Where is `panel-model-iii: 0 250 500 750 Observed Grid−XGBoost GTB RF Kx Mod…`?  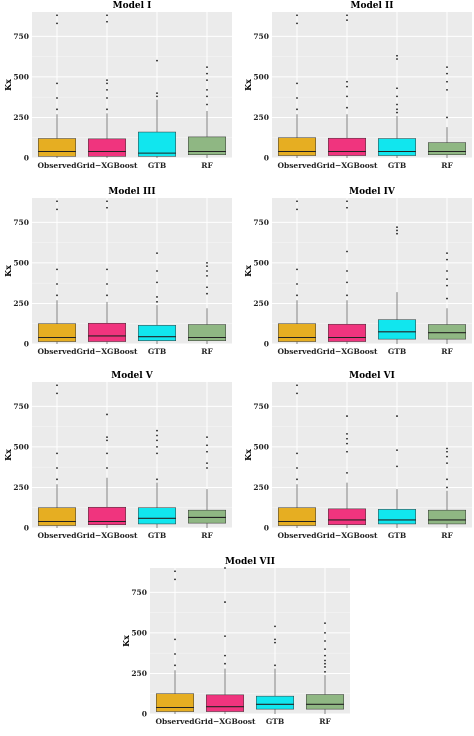 panel-model-iii: 0 250 500 750 Observed Grid−XGBoost GTB RF Kx Mod… is located at coordinates (118, 276).